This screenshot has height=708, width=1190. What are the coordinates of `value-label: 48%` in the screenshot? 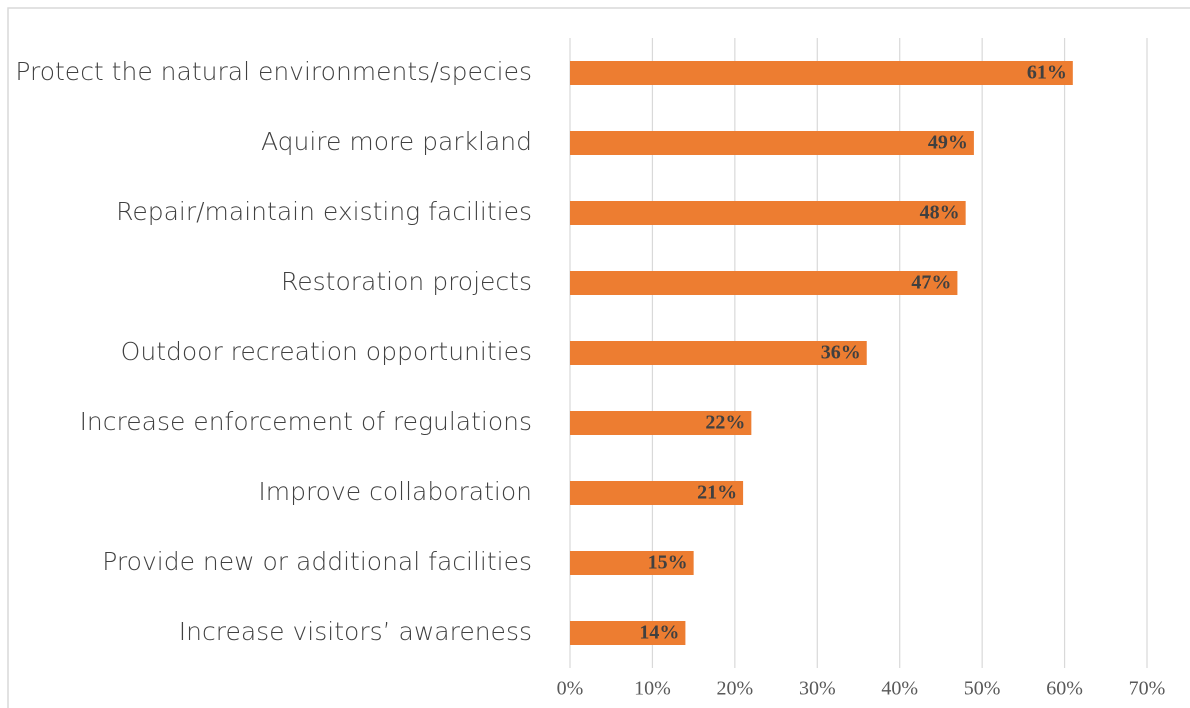 It's located at (940, 213).